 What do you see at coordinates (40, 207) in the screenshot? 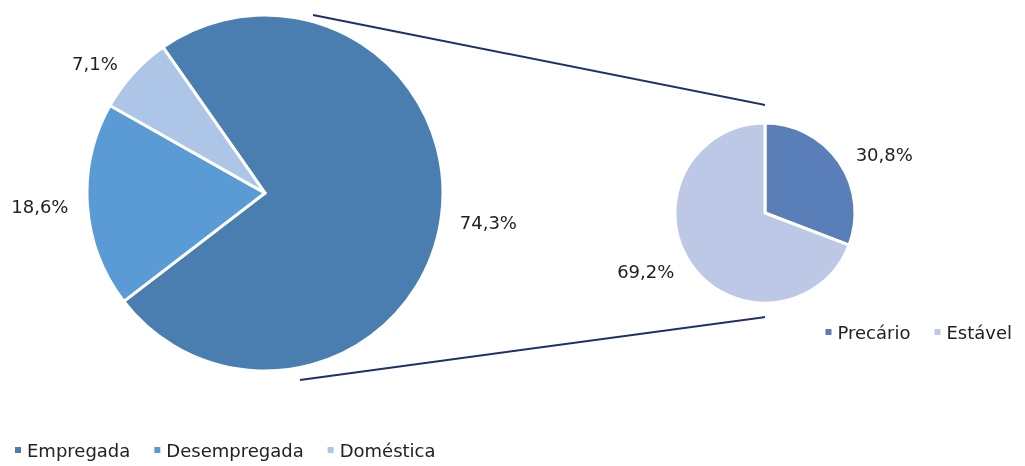
I see `data-label: 18,6%` at bounding box center [40, 207].